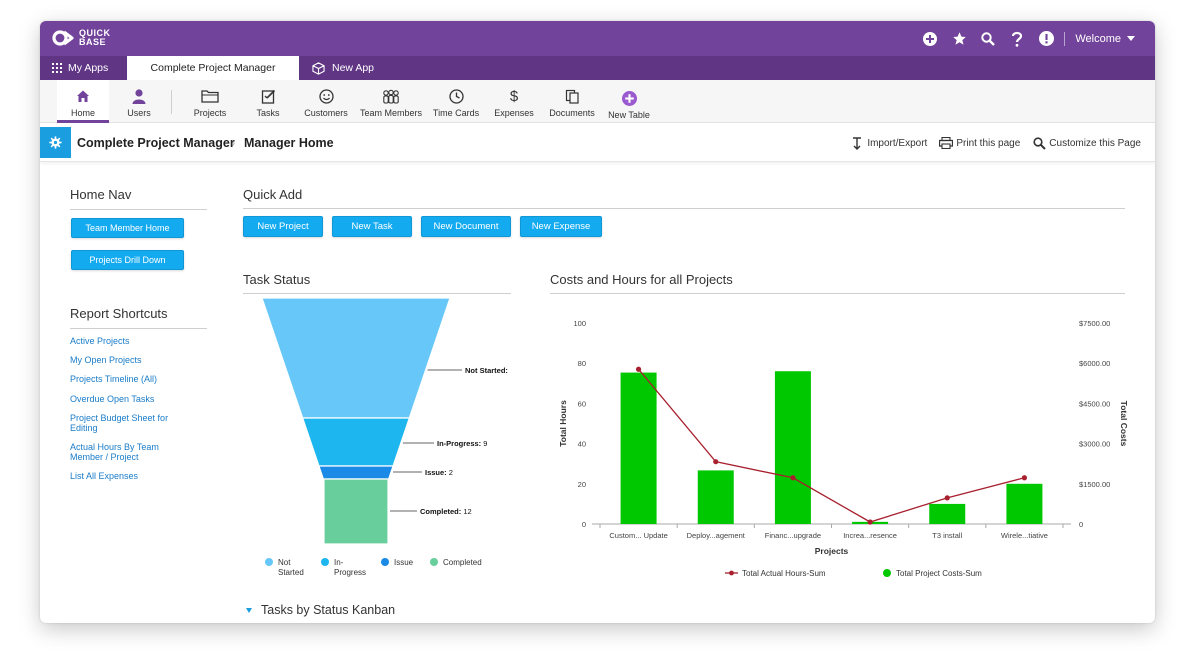  I want to click on toolbar-team-members: Team Members, so click(391, 101).